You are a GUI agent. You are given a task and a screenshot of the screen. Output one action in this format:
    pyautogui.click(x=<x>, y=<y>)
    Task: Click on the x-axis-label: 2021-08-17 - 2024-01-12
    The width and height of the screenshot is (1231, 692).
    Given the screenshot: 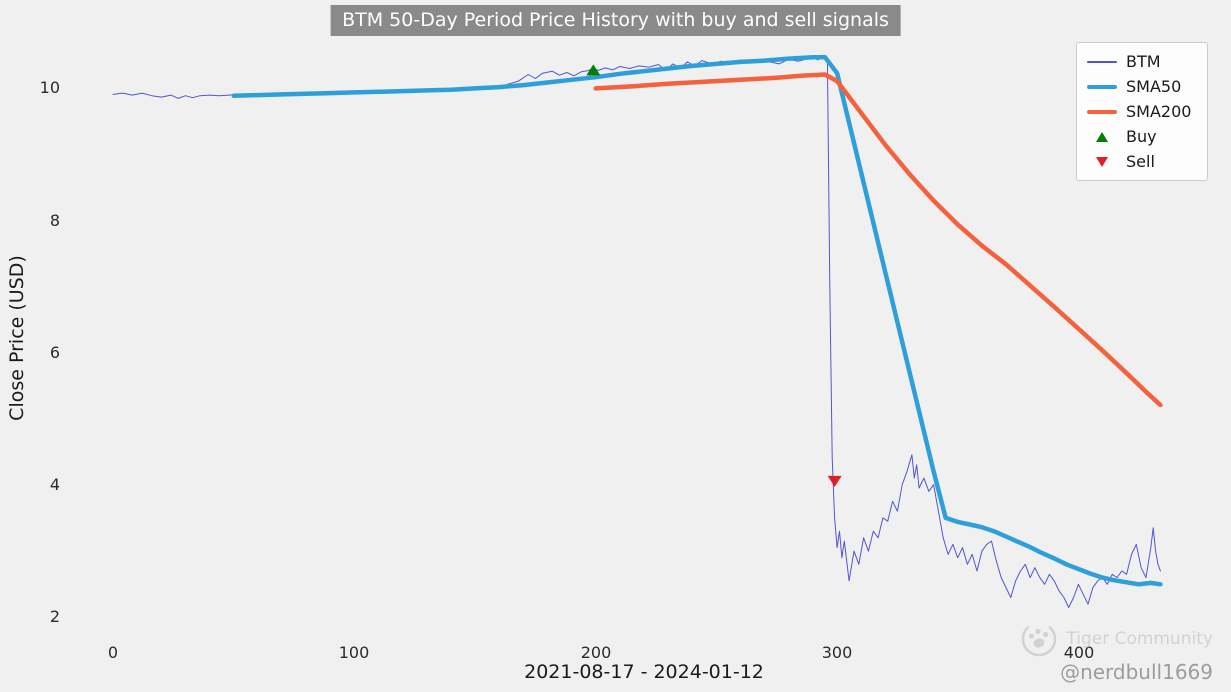 What is the action you would take?
    pyautogui.click(x=644, y=672)
    